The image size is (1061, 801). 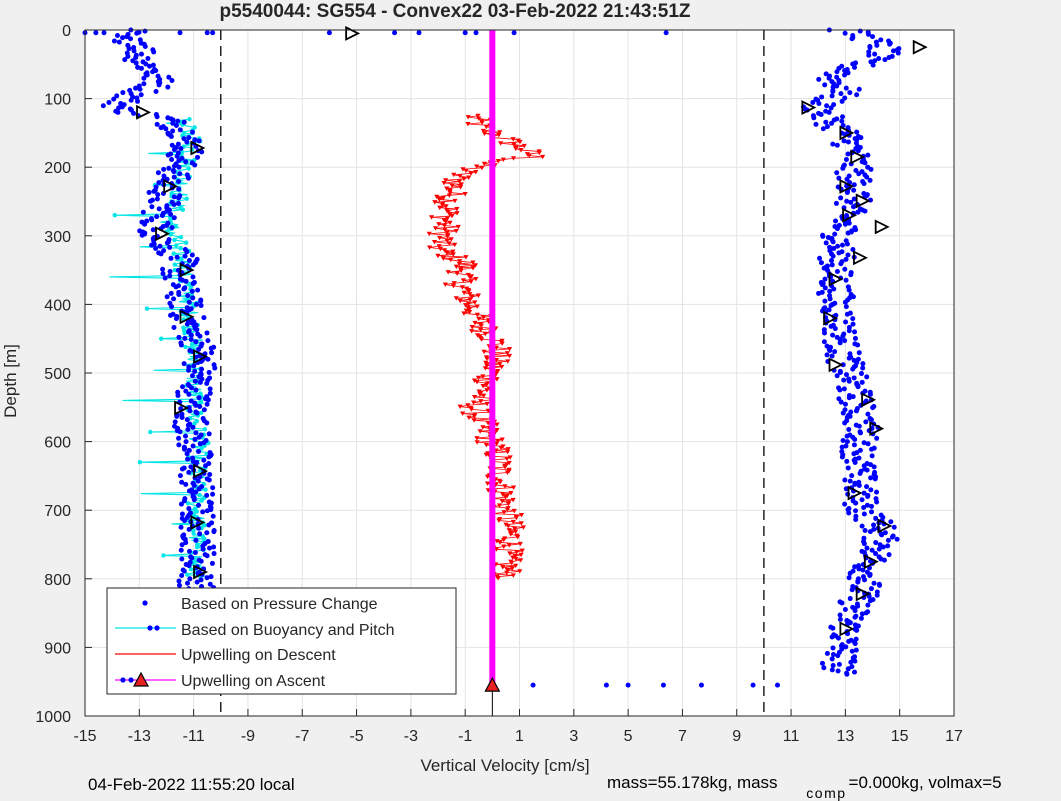 I want to click on x-tick-label: 1, so click(x=519, y=736).